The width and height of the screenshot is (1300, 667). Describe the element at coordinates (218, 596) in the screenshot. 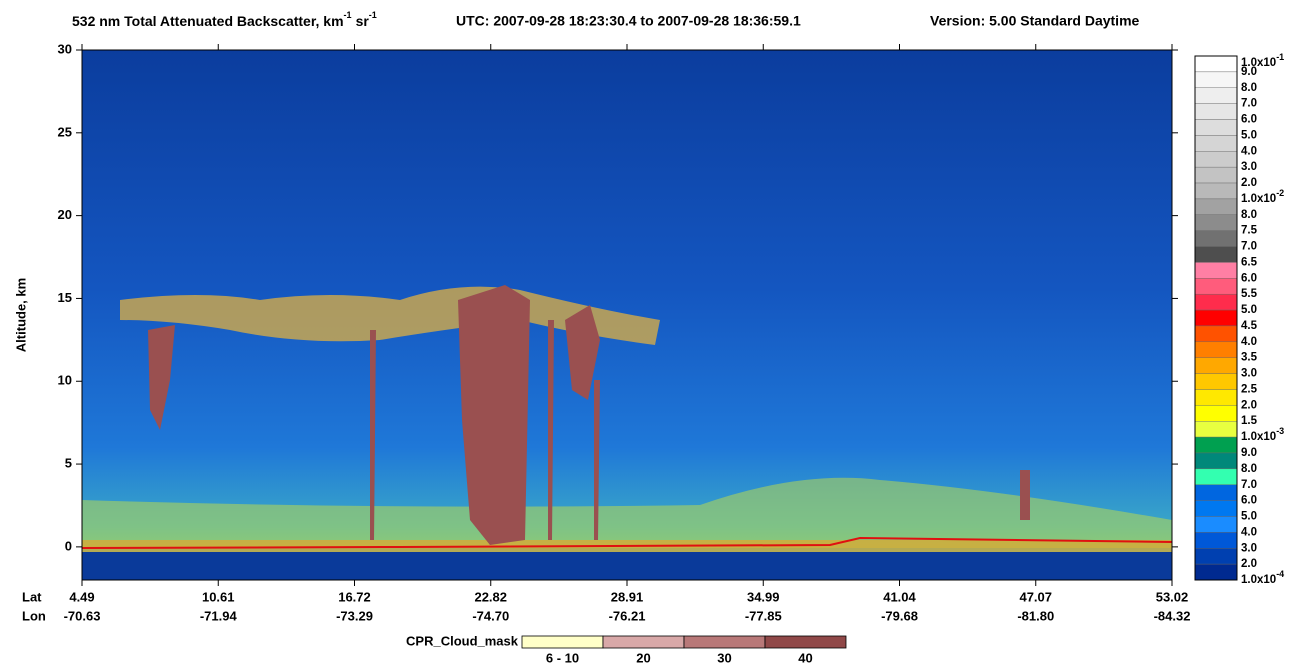

I see `lat-label: 10.61` at that location.